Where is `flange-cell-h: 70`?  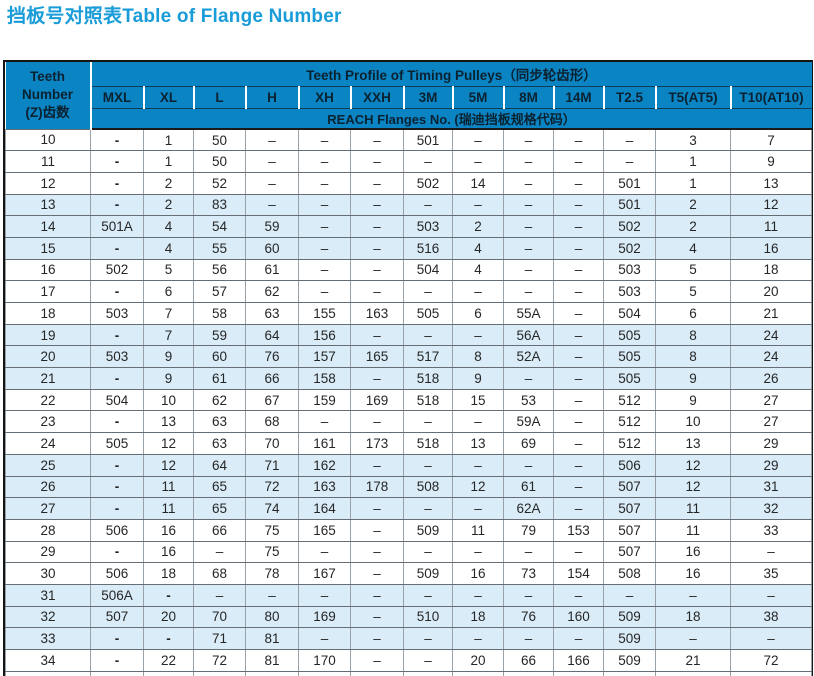
flange-cell-h: 70 is located at coordinates (272, 443).